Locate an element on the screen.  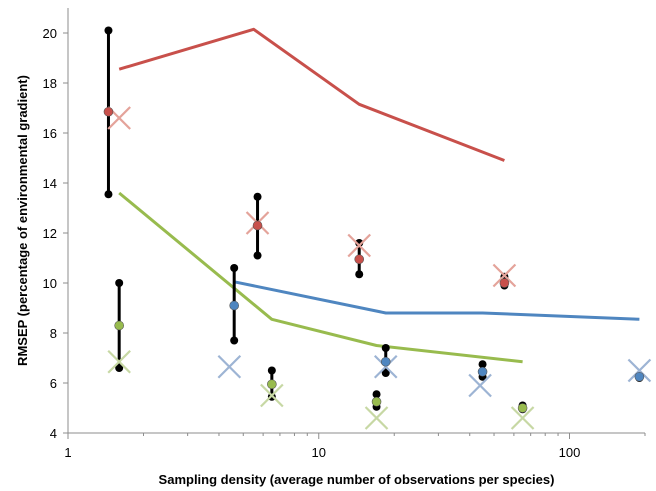
y-tick-label: 12 is located at coordinates (50, 233).